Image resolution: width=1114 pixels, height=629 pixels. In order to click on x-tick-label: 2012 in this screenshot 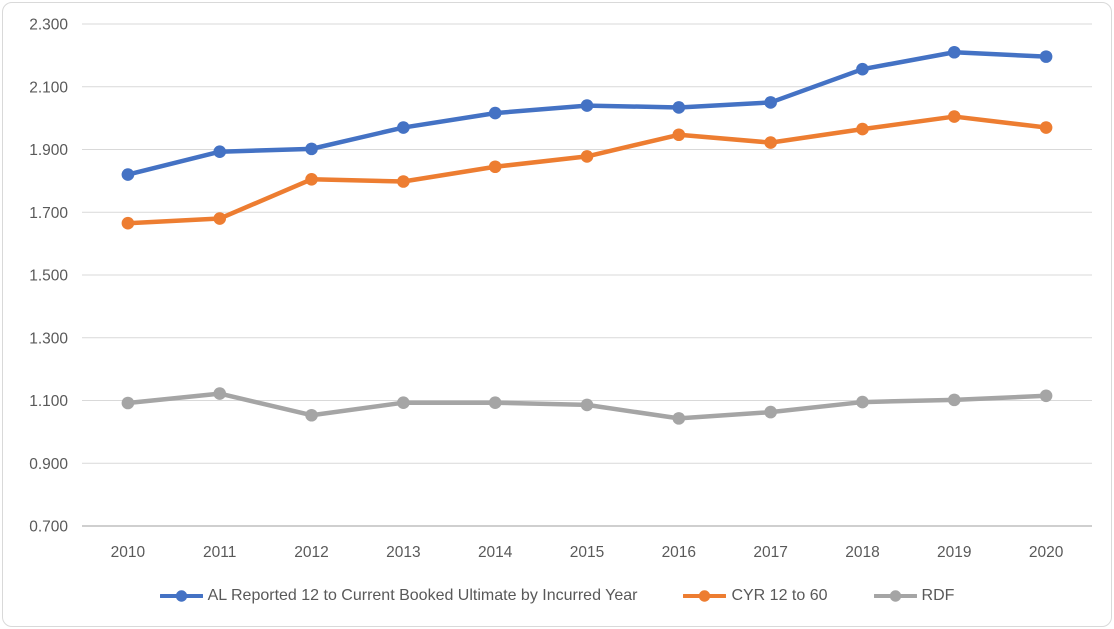, I will do `click(311, 552)`.